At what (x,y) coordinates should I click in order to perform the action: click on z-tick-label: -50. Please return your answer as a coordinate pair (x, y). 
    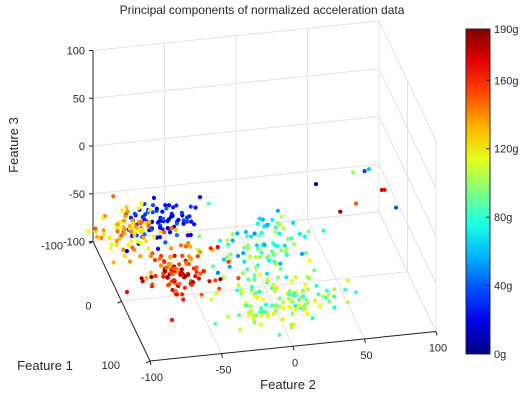
    Looking at the image, I should click on (77, 195).